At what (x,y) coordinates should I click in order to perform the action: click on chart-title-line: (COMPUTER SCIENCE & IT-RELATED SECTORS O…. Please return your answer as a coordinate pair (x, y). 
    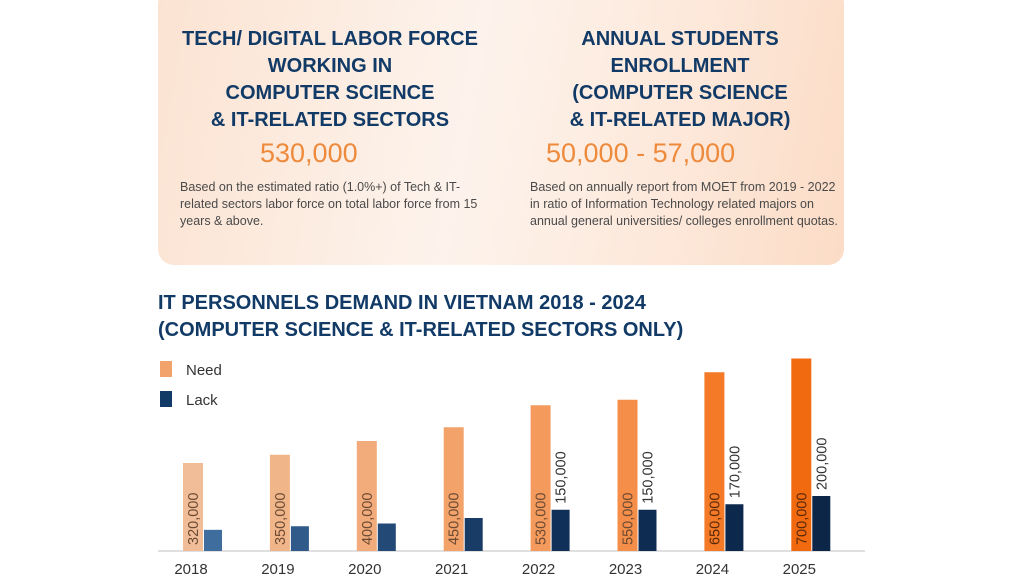
    Looking at the image, I should click on (421, 330).